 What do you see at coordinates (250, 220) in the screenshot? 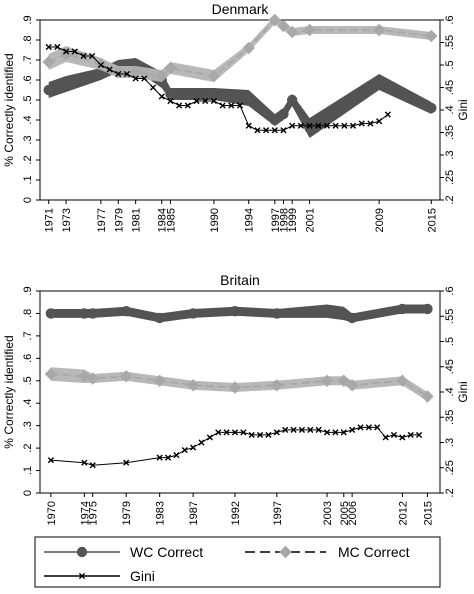
I see `x-tick-label: 1994` at bounding box center [250, 220].